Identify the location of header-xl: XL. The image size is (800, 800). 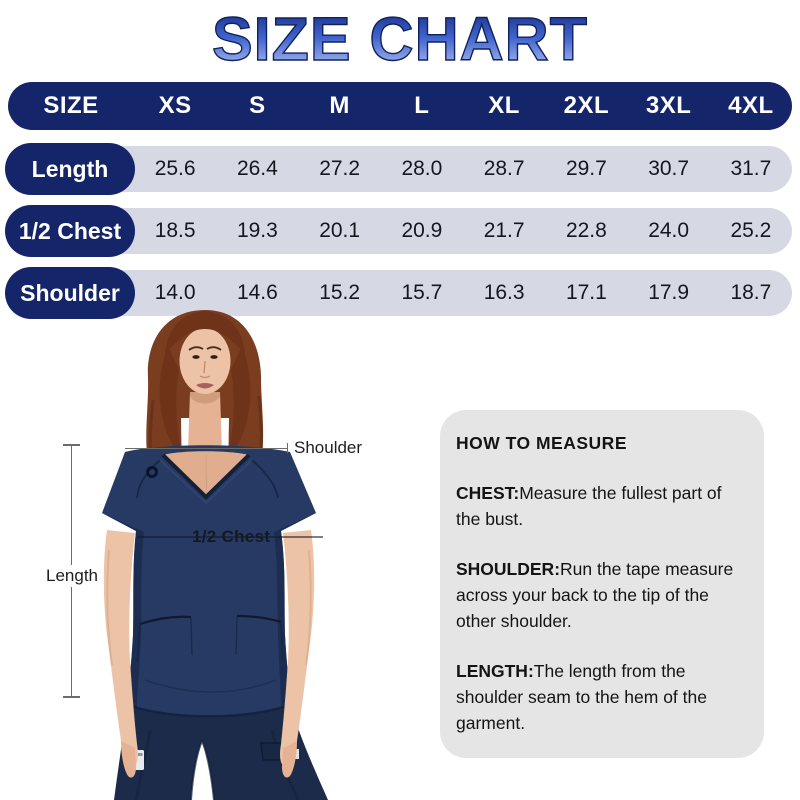
(504, 105).